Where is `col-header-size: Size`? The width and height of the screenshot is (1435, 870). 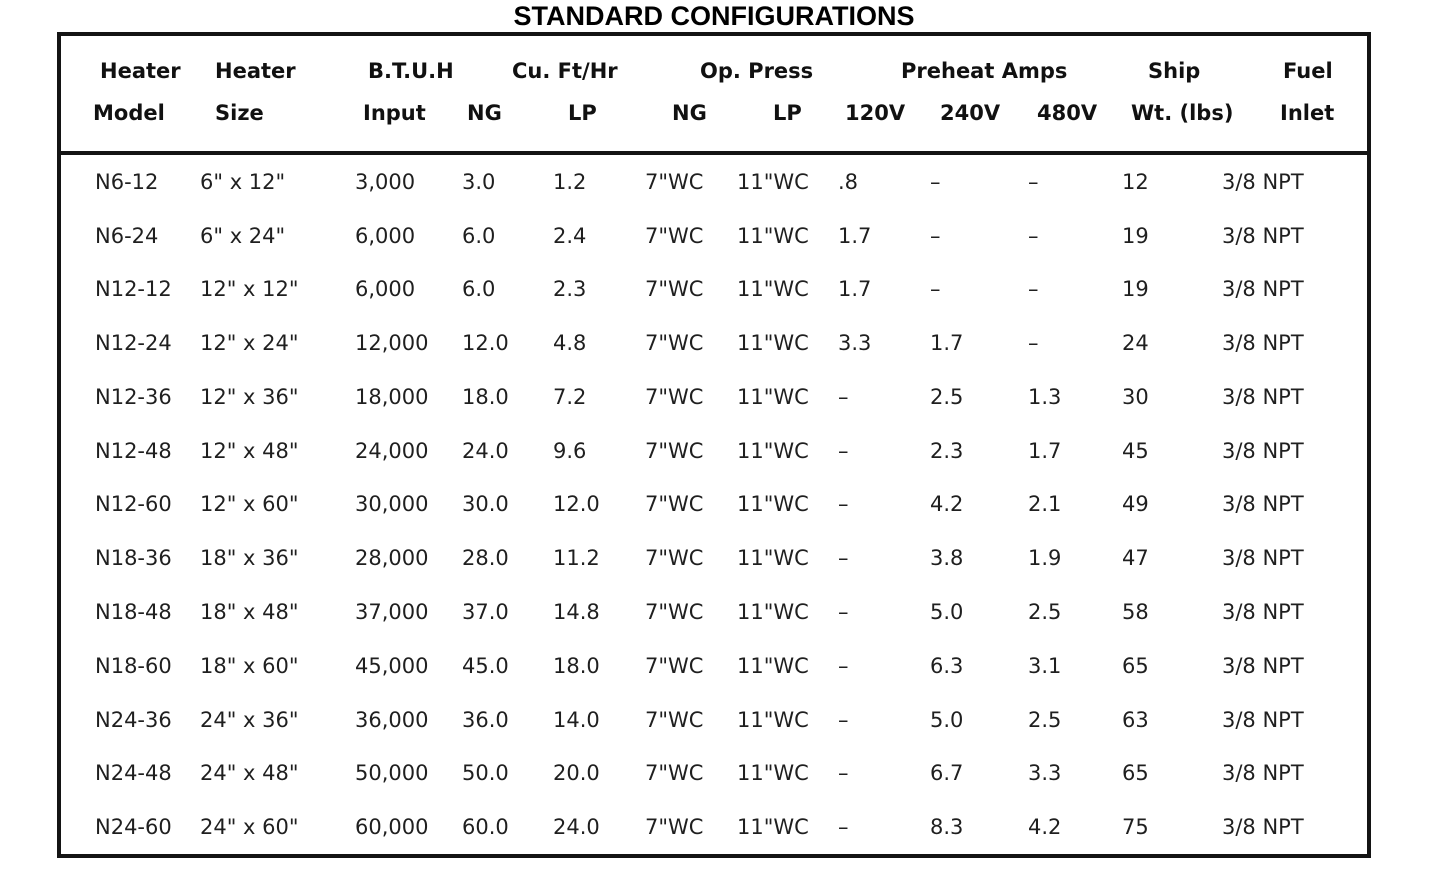
col-header-size: Size is located at coordinates (239, 112).